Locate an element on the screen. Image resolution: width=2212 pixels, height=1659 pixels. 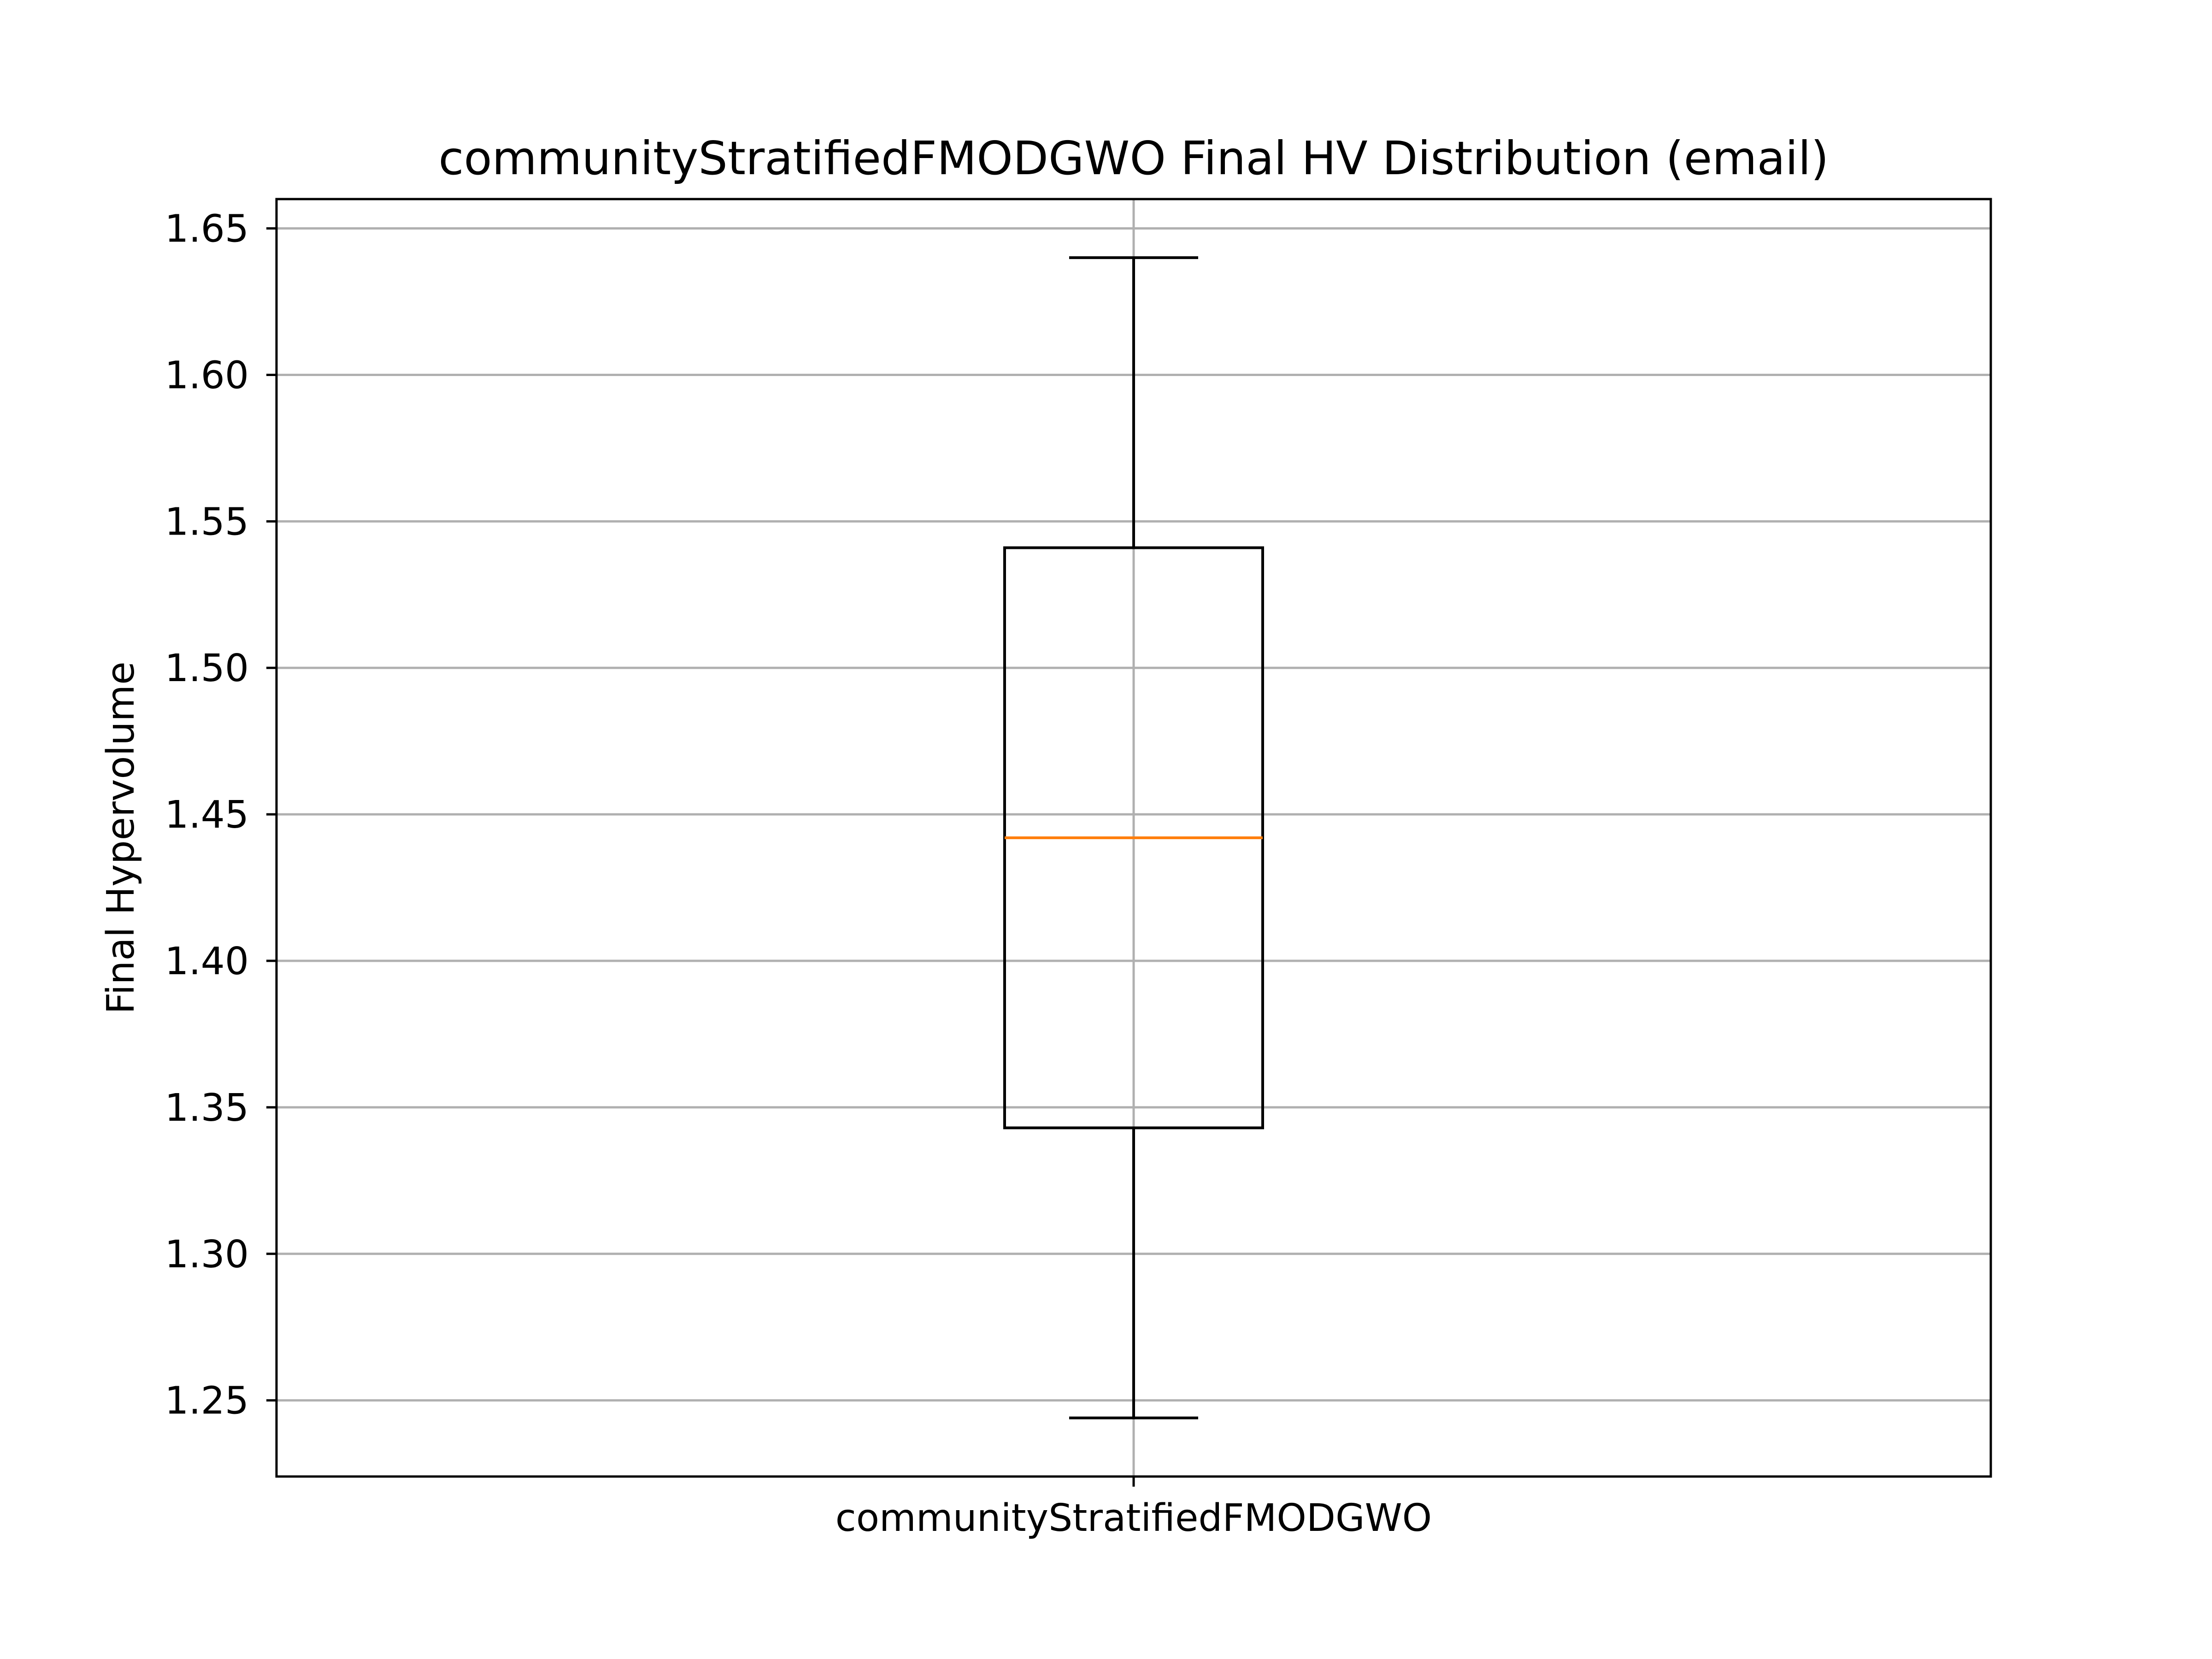
y-tick-label: 1.55 is located at coordinates (207, 522).